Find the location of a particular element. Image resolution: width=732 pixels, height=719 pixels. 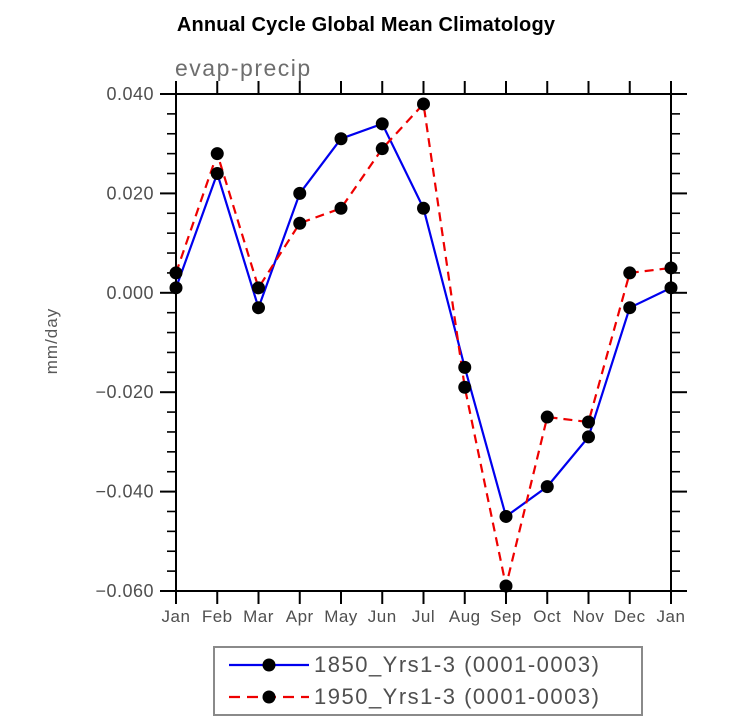

x-tick-label: Nov is located at coordinates (589, 616).